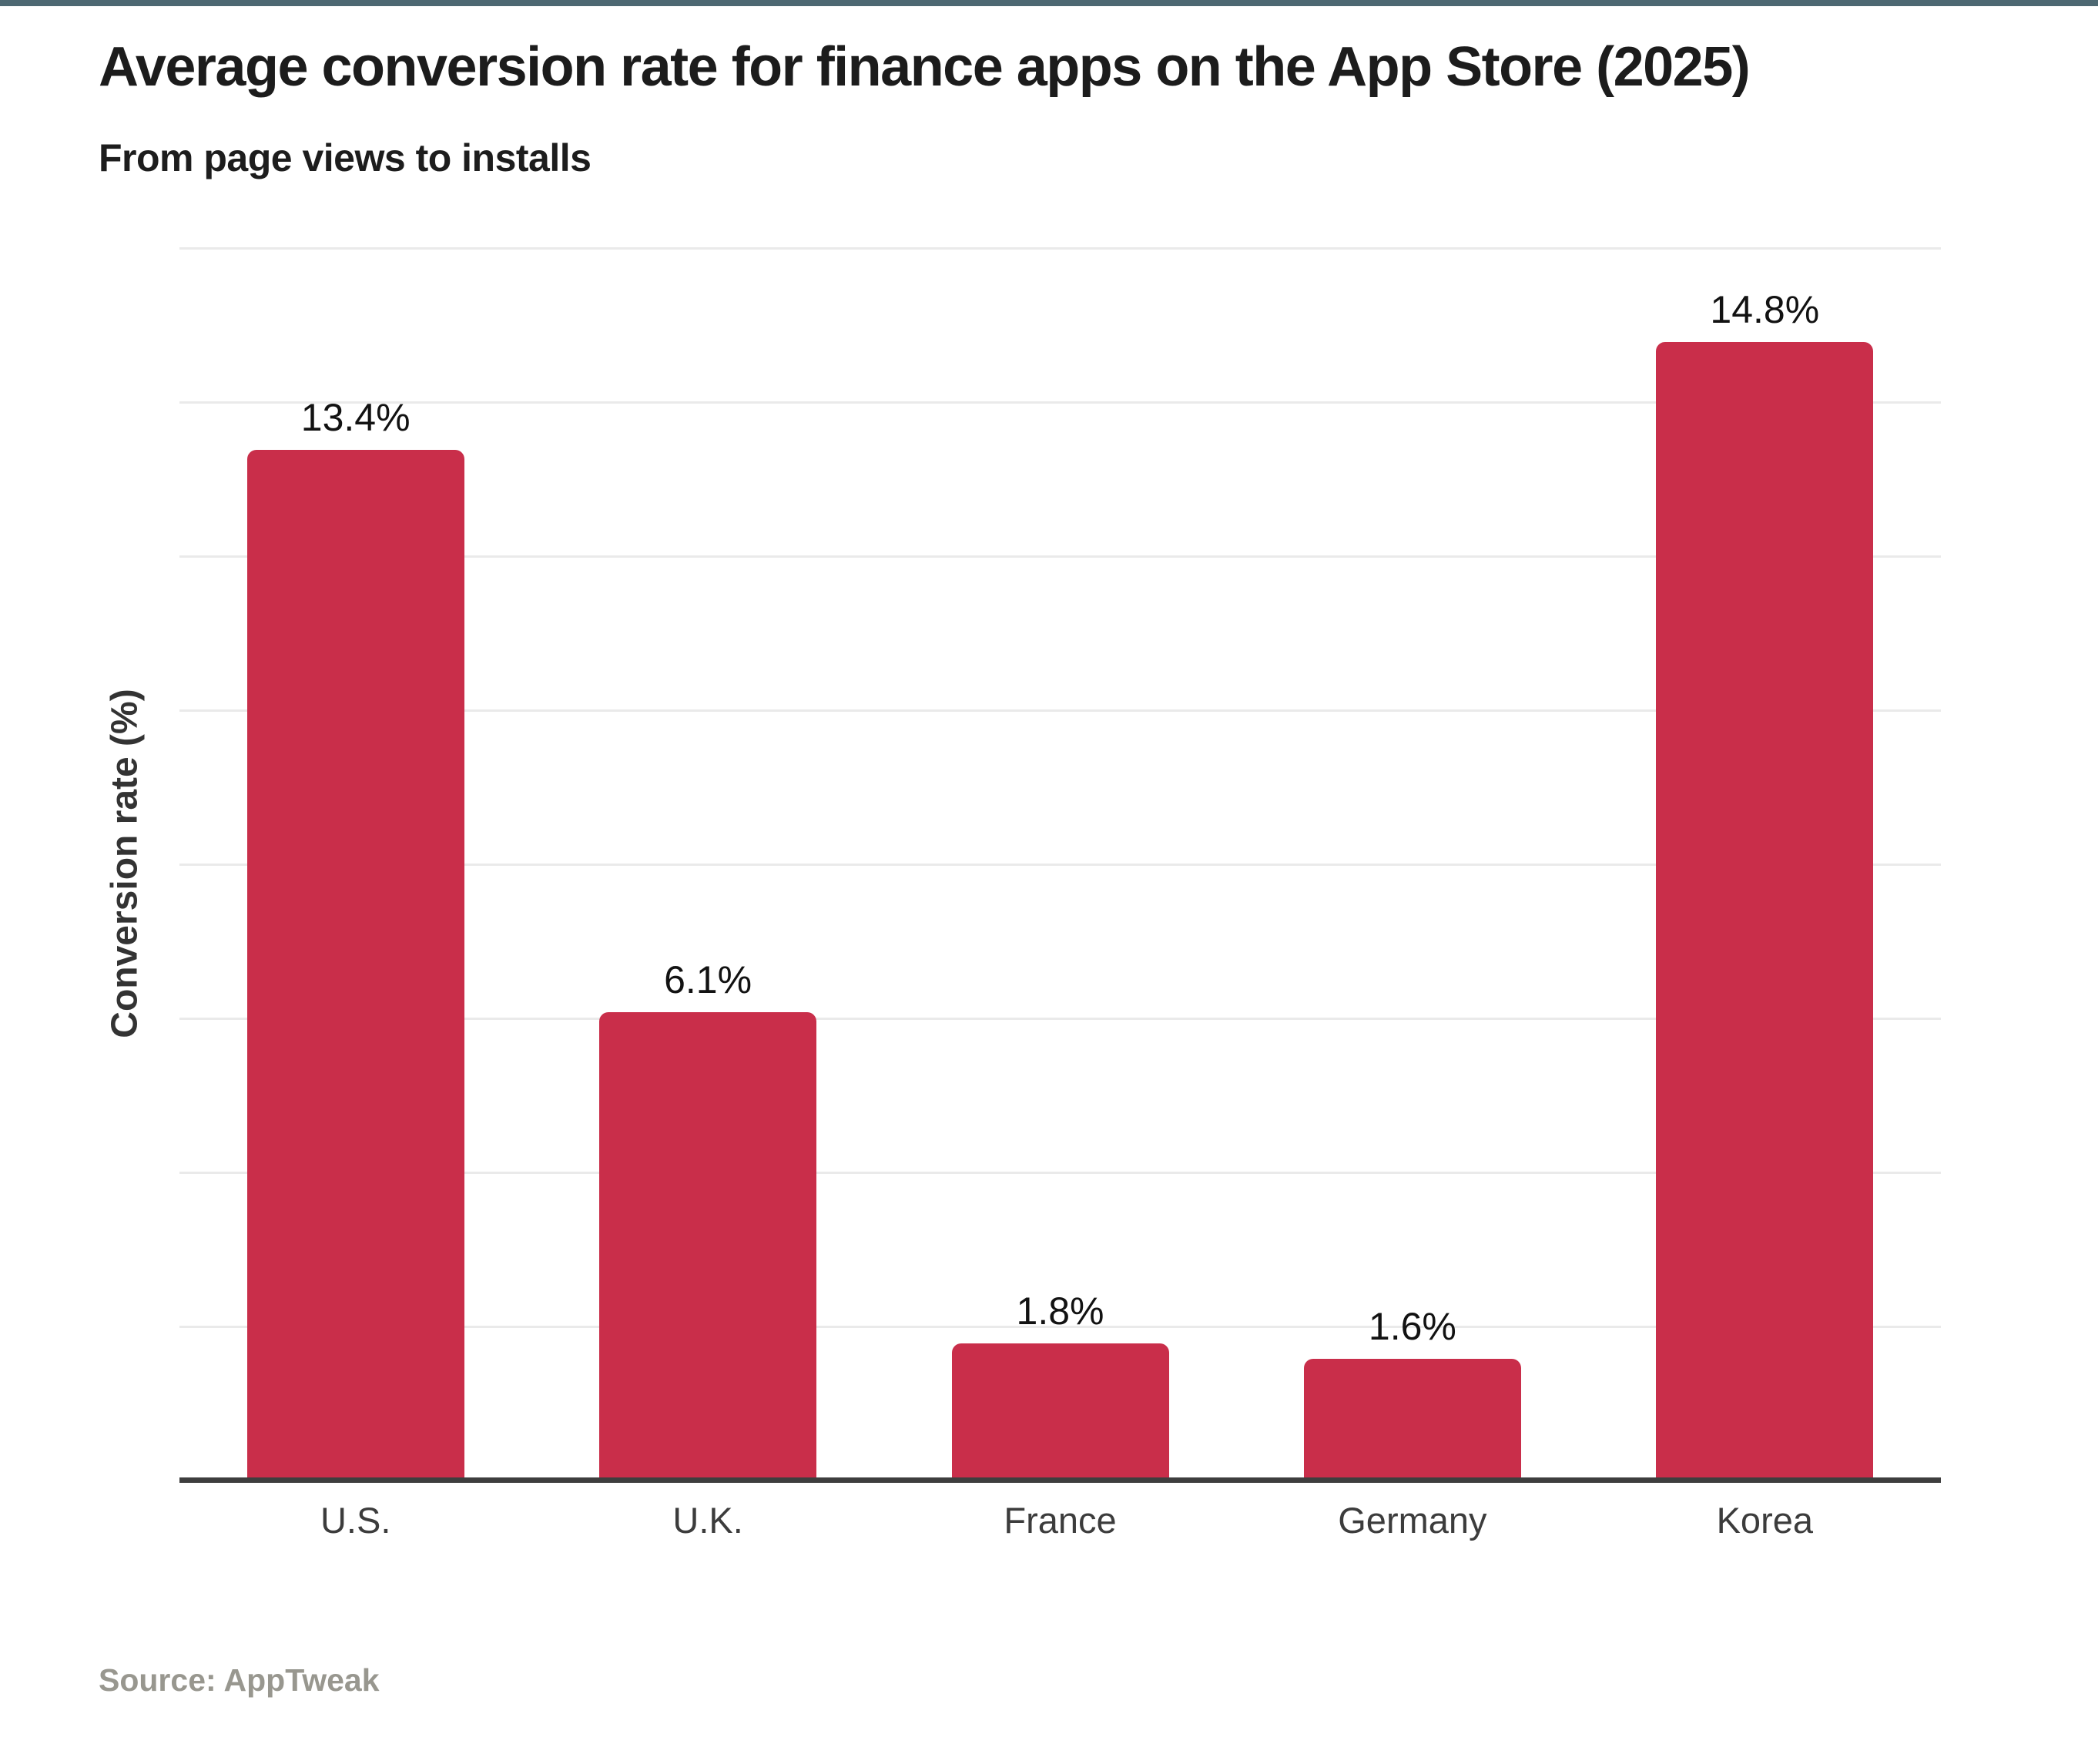 Image resolution: width=2098 pixels, height=1764 pixels. What do you see at coordinates (1765, 912) in the screenshot?
I see `bar-Korea` at bounding box center [1765, 912].